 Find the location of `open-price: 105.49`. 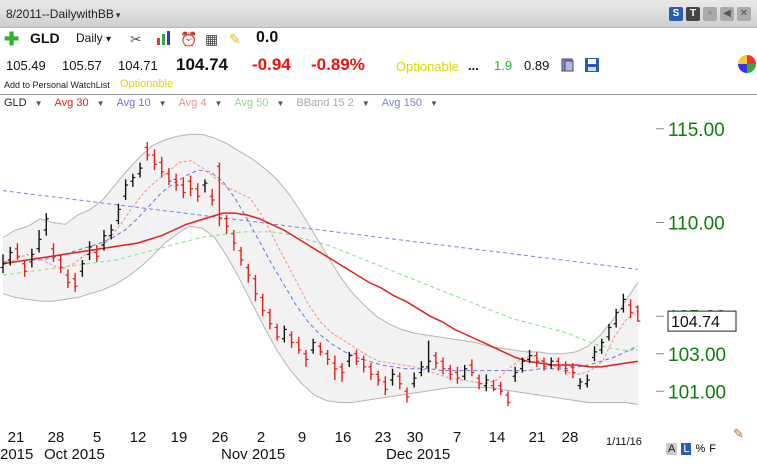

open-price: 105.49 is located at coordinates (26, 65).